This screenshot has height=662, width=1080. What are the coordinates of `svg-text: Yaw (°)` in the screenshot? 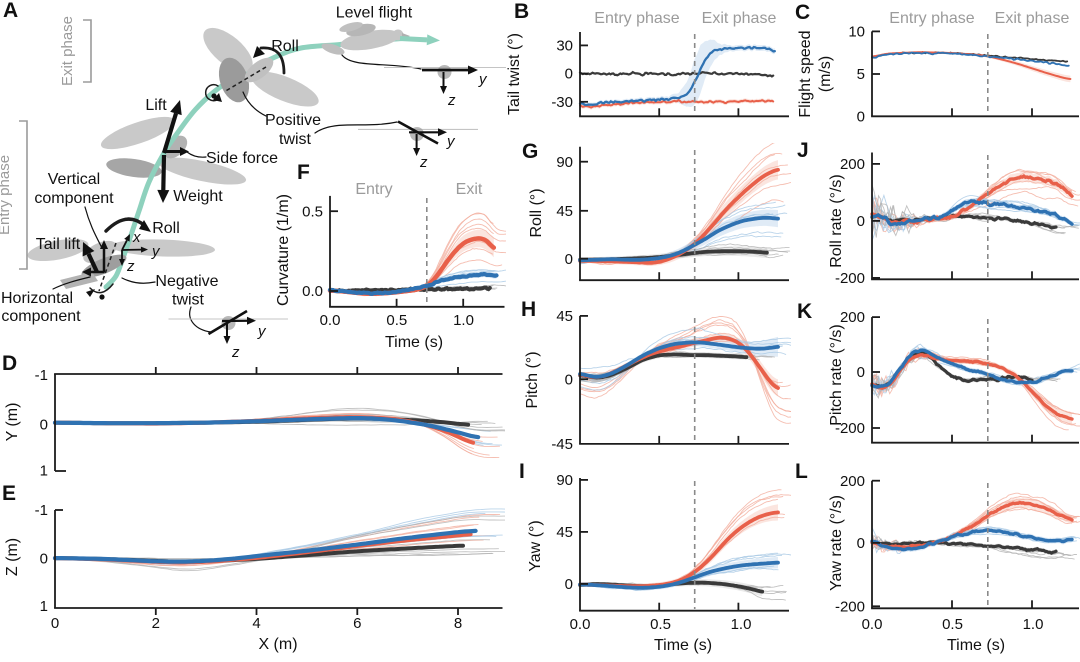 It's located at (535, 545).